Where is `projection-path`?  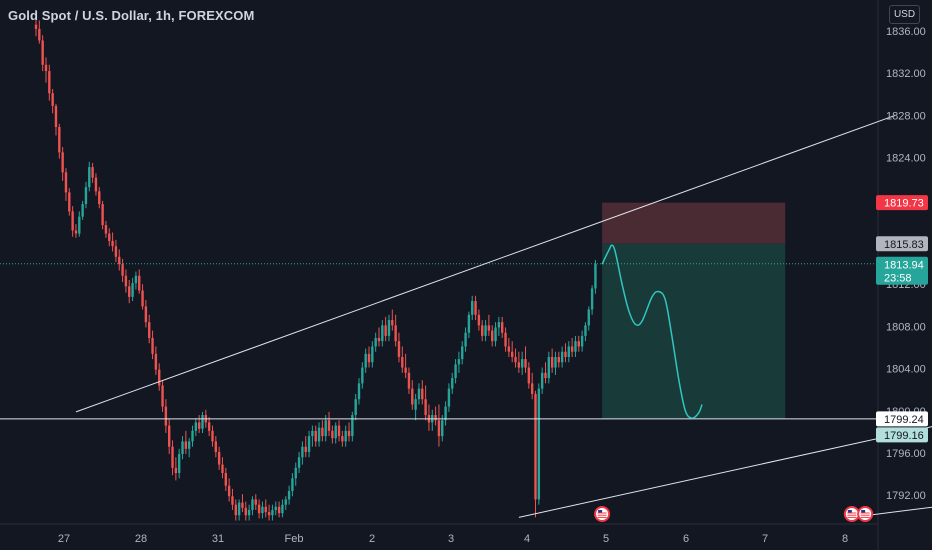
projection-path is located at coordinates (652, 331).